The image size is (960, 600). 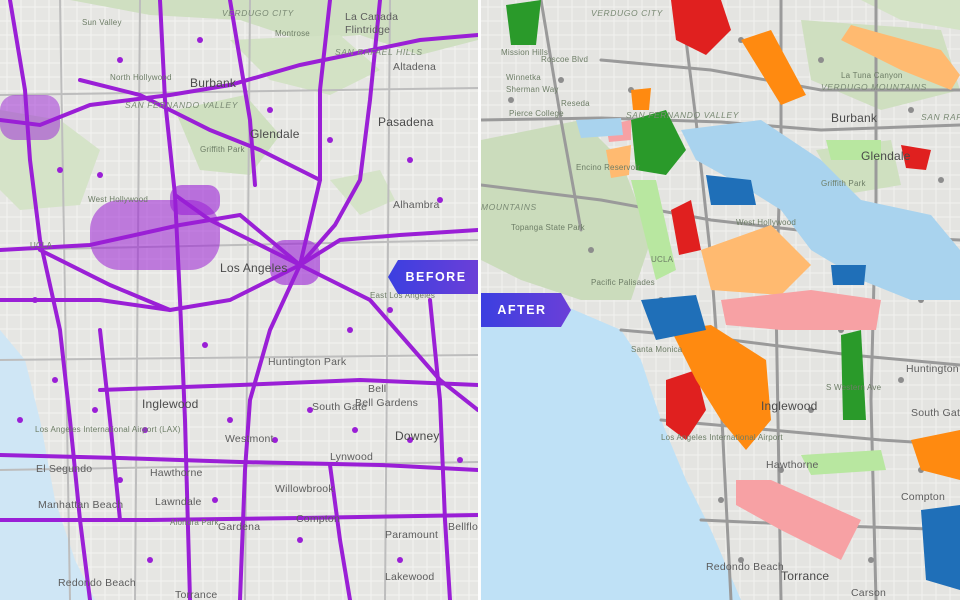 I want to click on hills, so click(x=910, y=15).